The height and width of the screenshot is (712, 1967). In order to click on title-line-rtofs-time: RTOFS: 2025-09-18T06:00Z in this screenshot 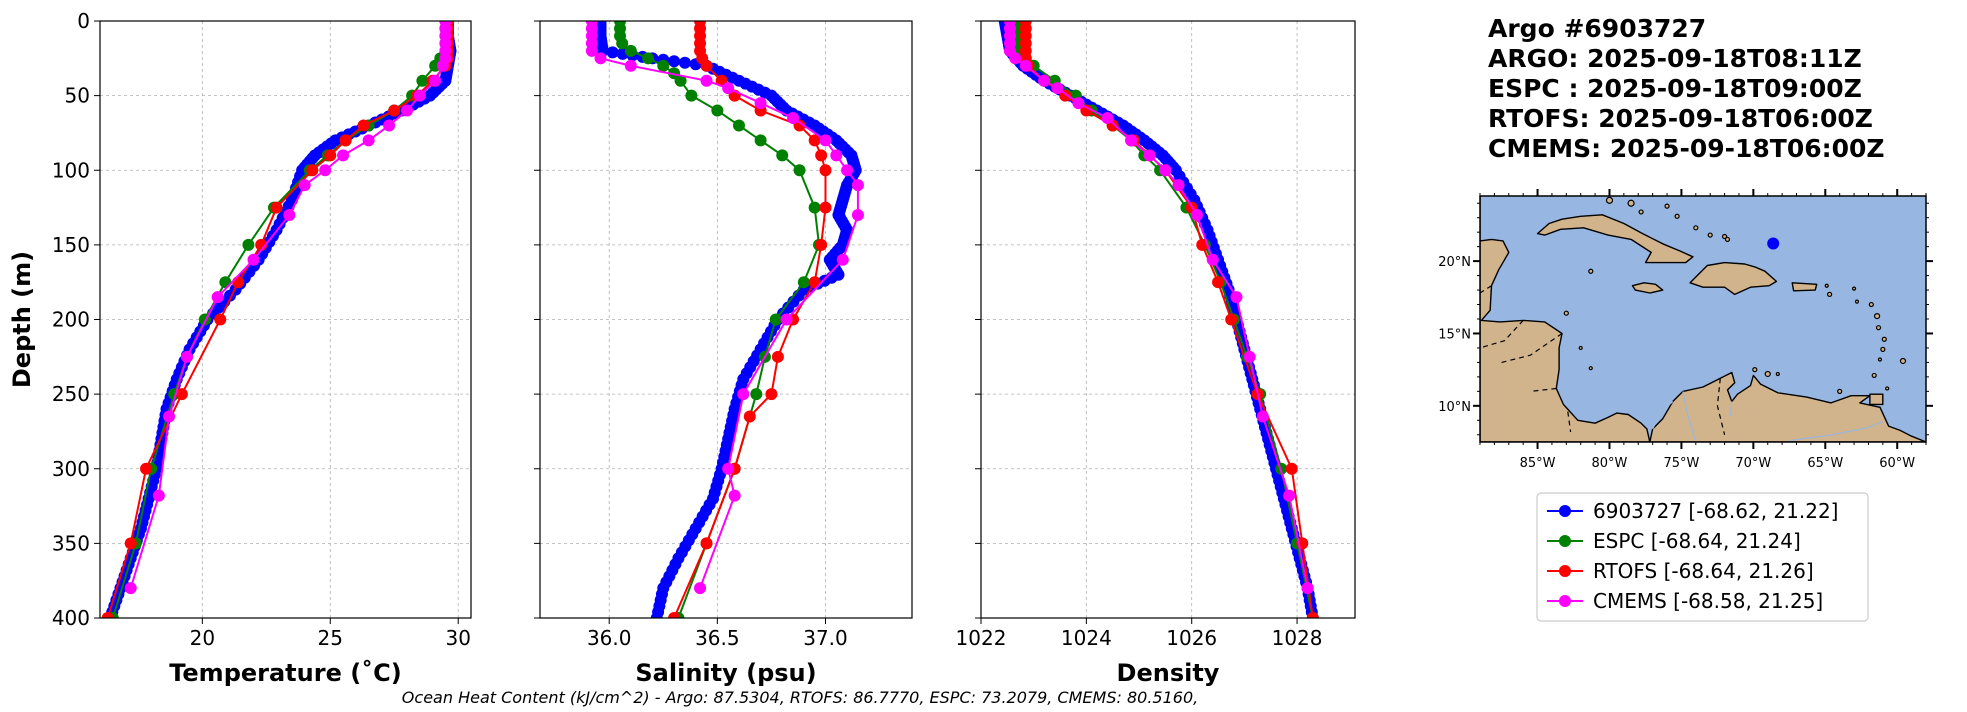, I will do `click(1680, 118)`.